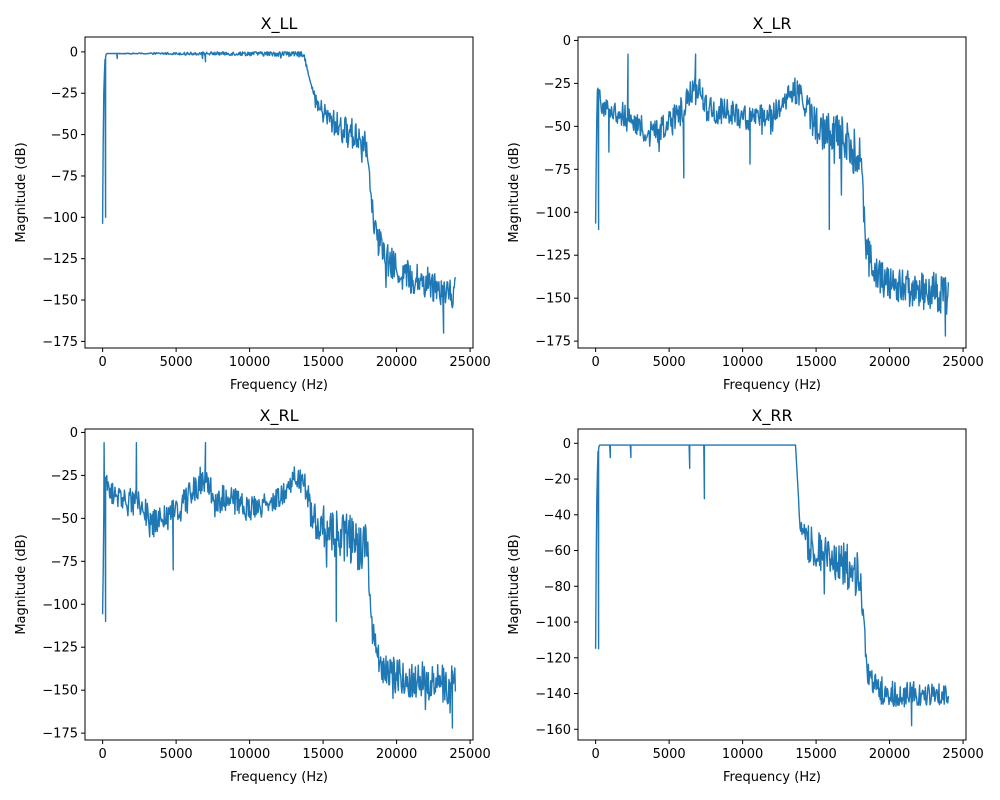  What do you see at coordinates (772, 24) in the screenshot?
I see `chart-title: X_LR` at bounding box center [772, 24].